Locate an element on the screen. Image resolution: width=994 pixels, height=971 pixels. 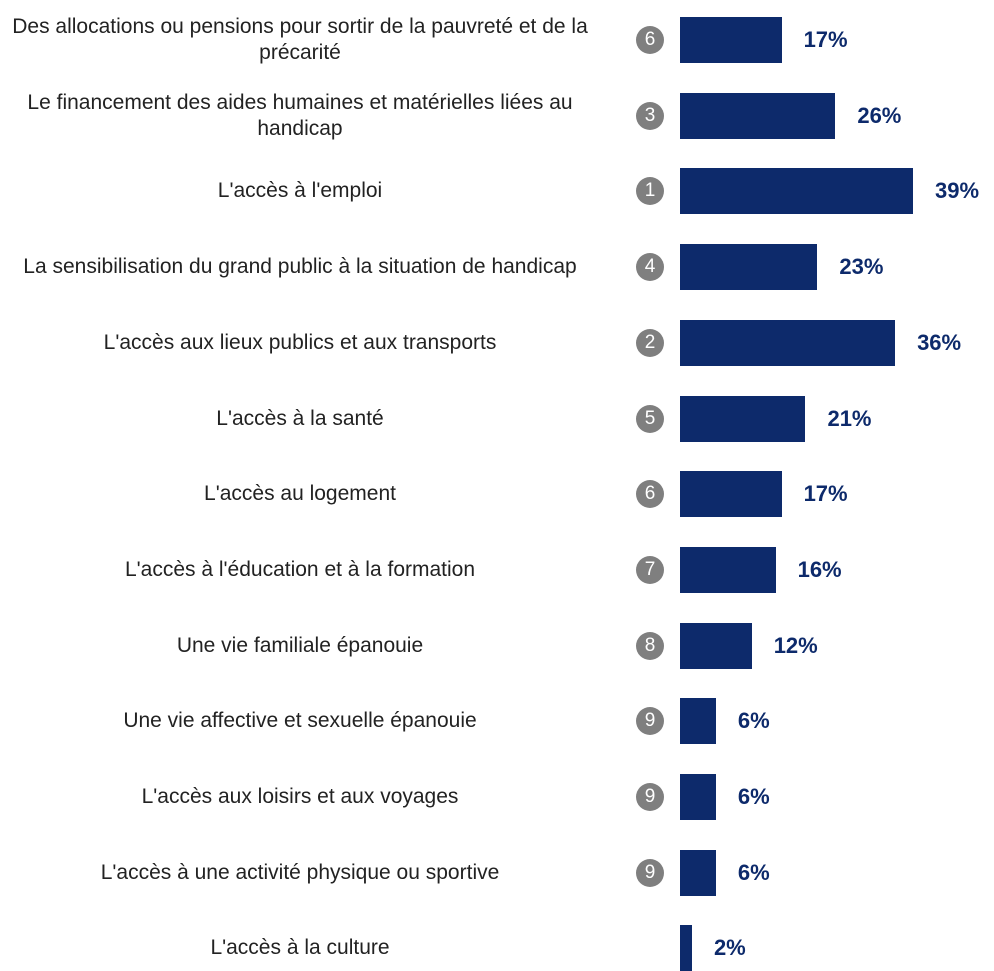
value-label: 26% is located at coordinates (879, 115).